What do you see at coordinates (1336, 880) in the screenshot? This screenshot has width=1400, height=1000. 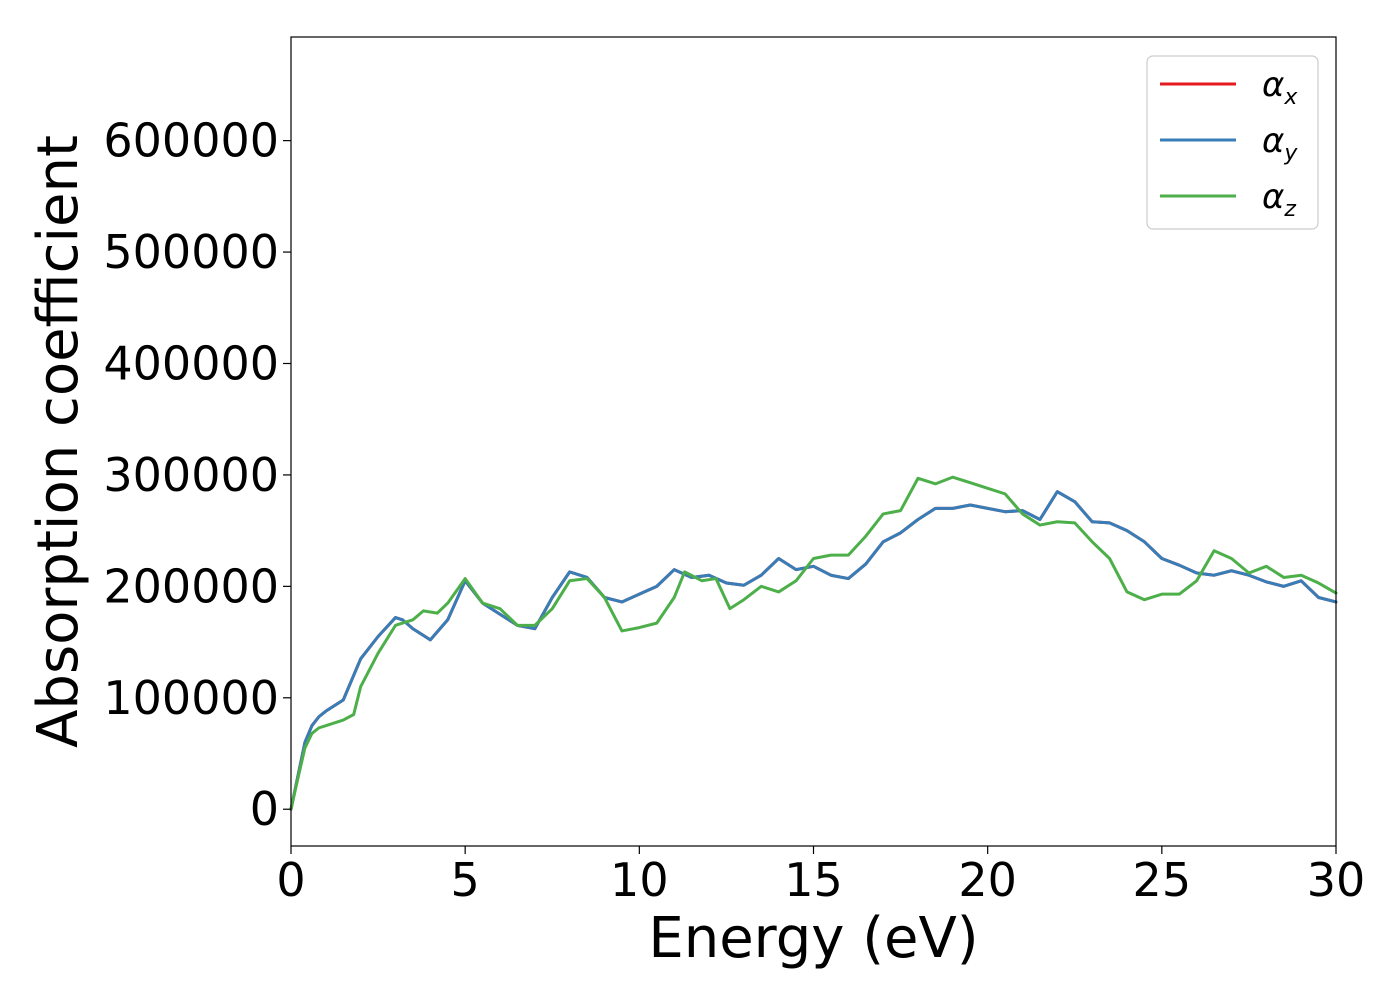 I see `x-tick-label: 30` at bounding box center [1336, 880].